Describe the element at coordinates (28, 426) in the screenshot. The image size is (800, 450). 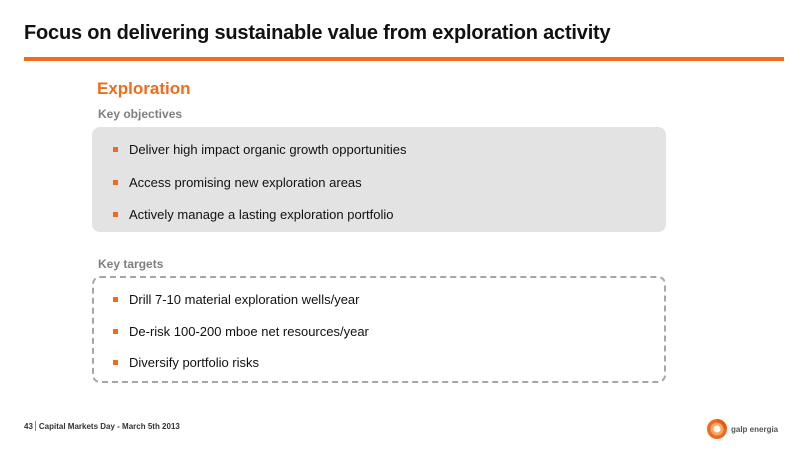
I see `page-number: 43` at that location.